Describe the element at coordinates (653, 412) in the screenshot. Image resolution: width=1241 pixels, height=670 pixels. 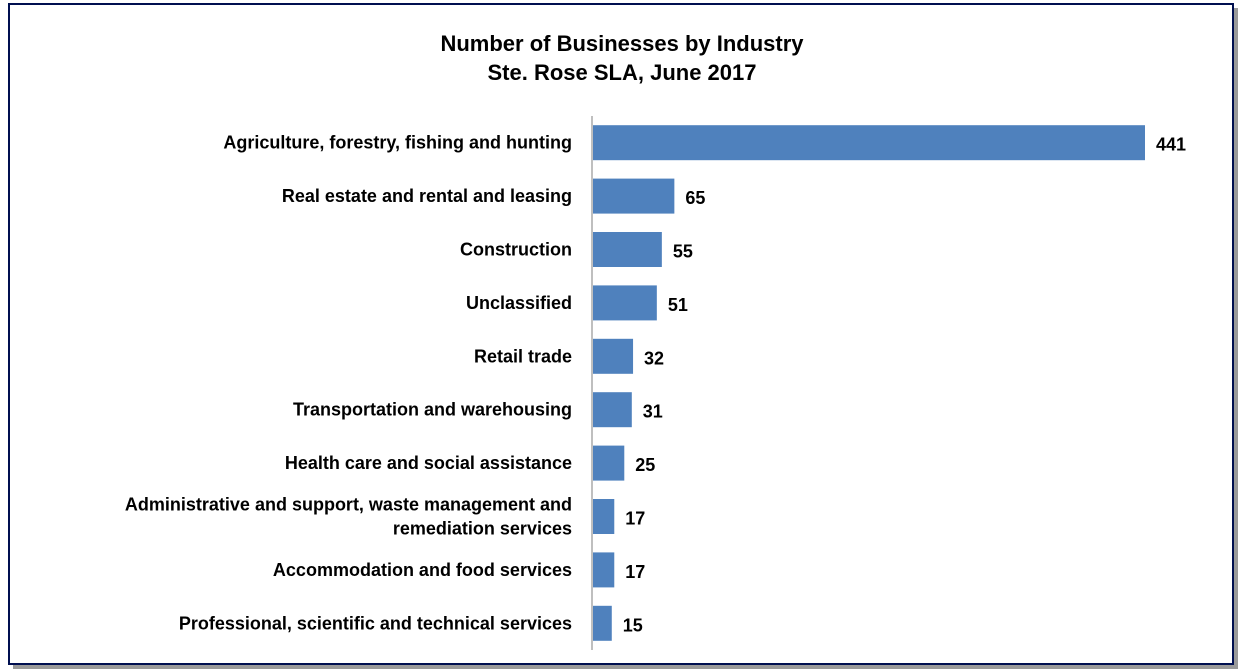
I see `data-label-5: 31` at that location.